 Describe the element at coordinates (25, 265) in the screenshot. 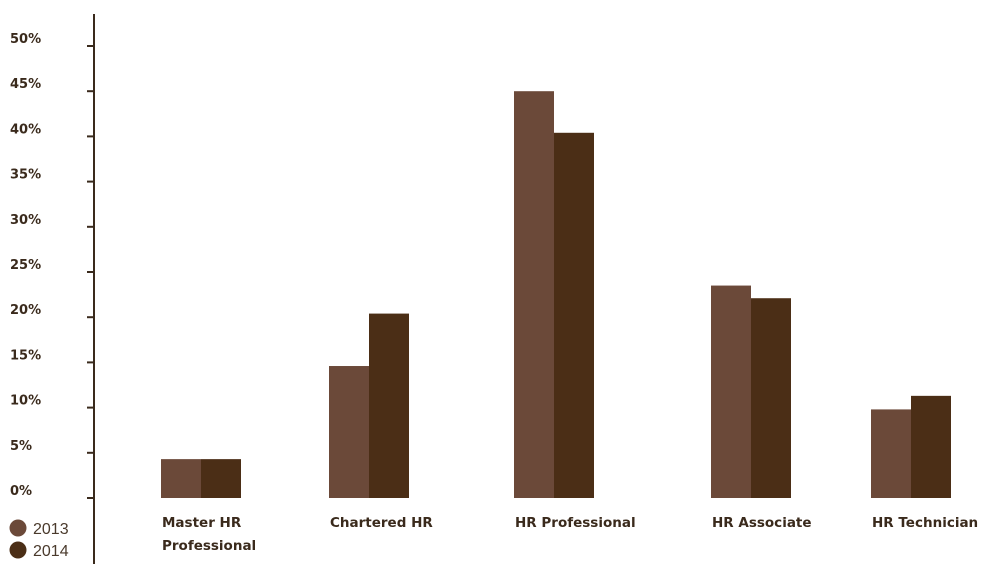

I see `y-tick-label: 25%` at that location.